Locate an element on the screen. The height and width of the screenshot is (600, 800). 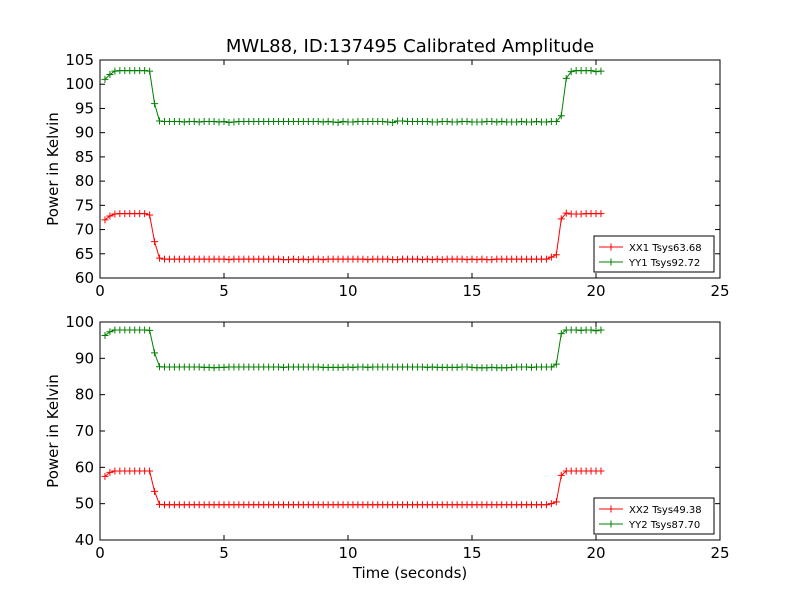
legend-label: YY1 Tsys92.72 is located at coordinates (664, 263).